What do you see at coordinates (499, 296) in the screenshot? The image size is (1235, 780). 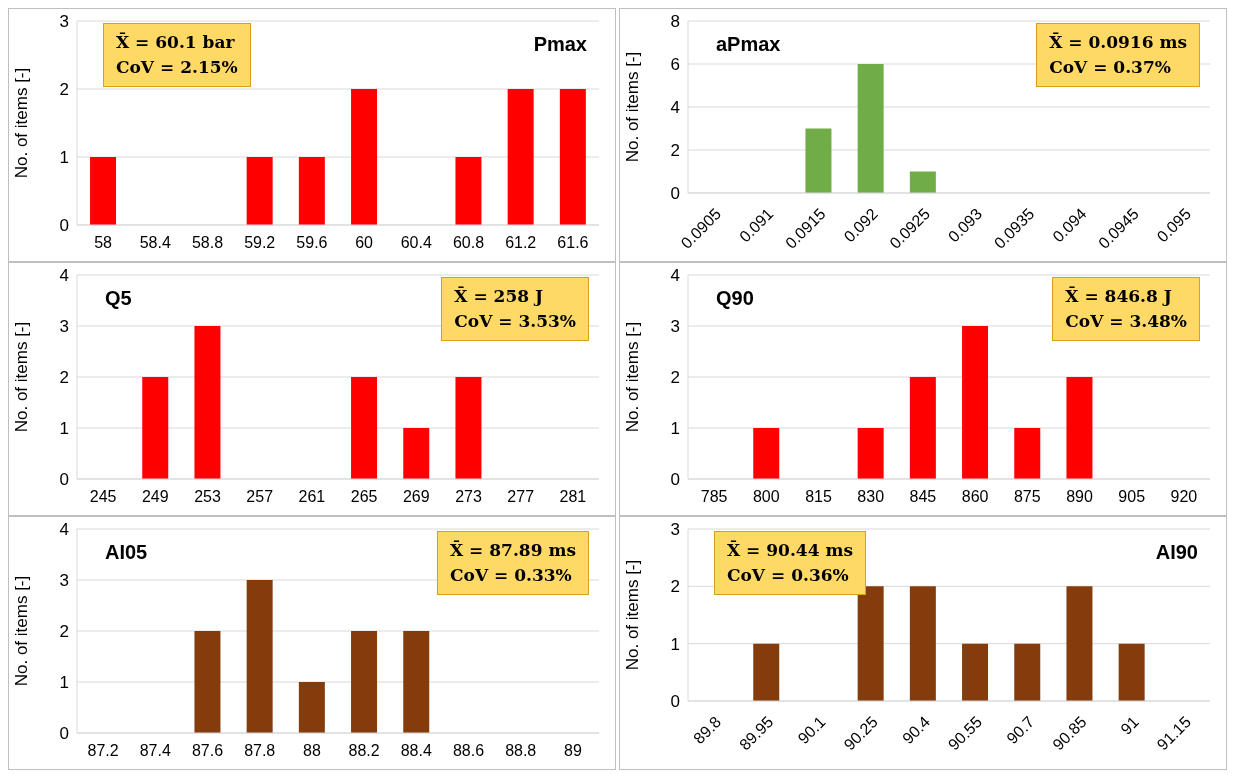 I see `annotation: X̄ = 258 J` at bounding box center [499, 296].